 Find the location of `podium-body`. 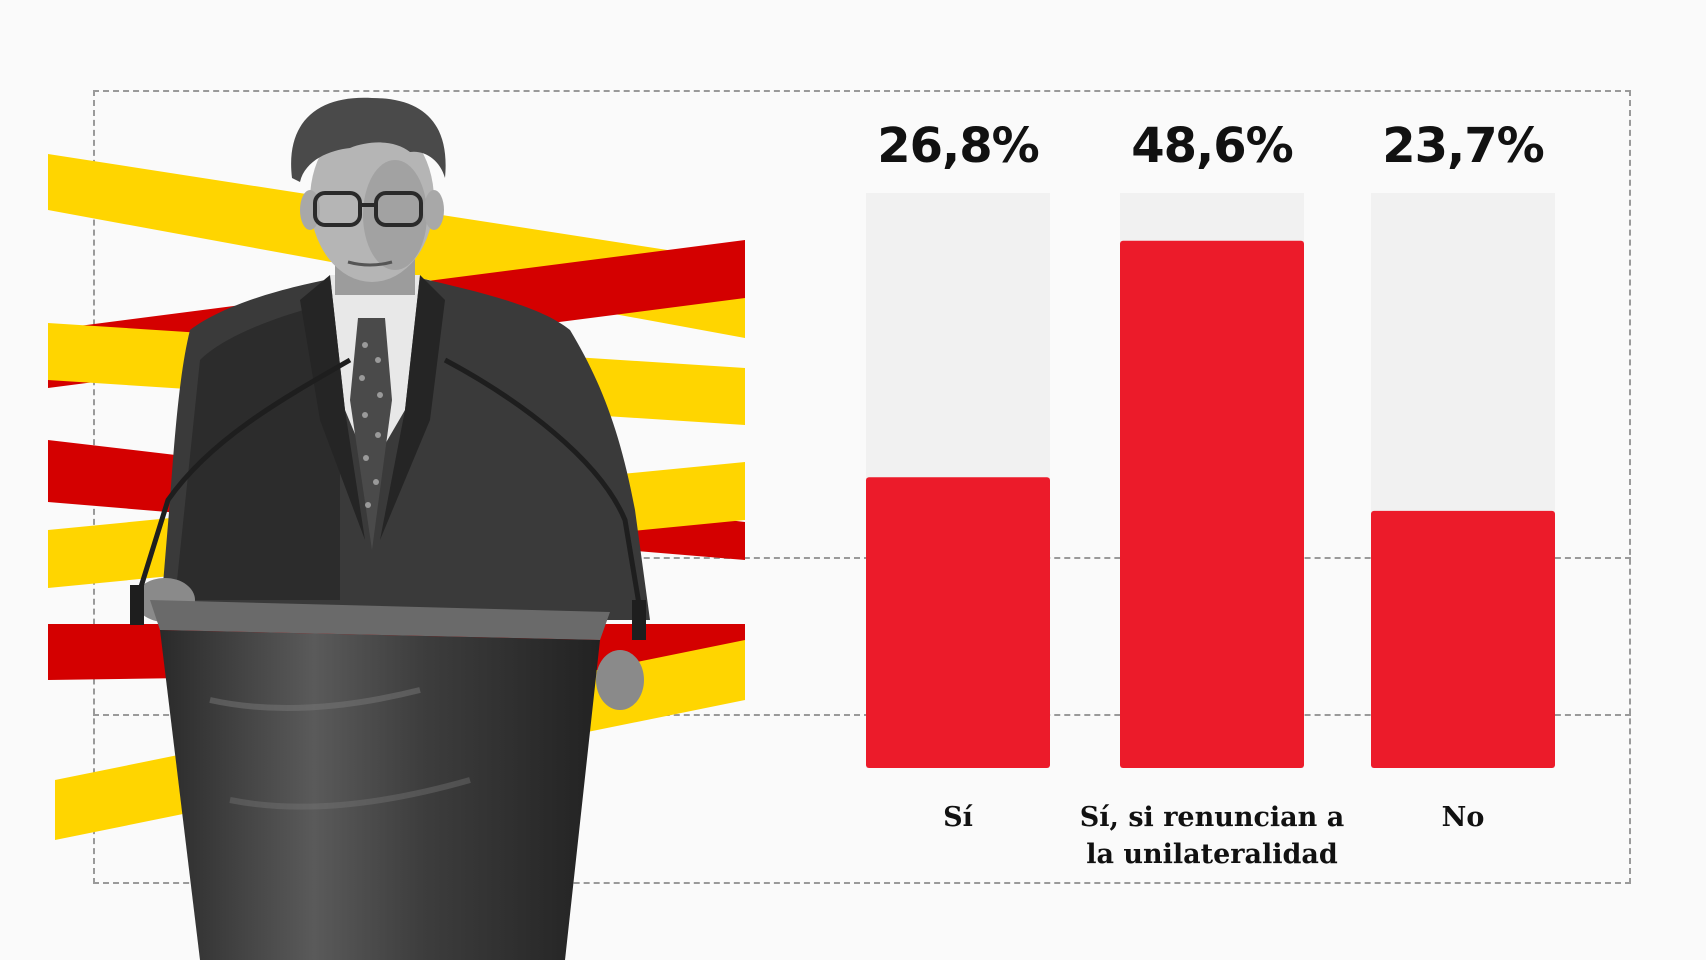

podium-body is located at coordinates (380, 795).